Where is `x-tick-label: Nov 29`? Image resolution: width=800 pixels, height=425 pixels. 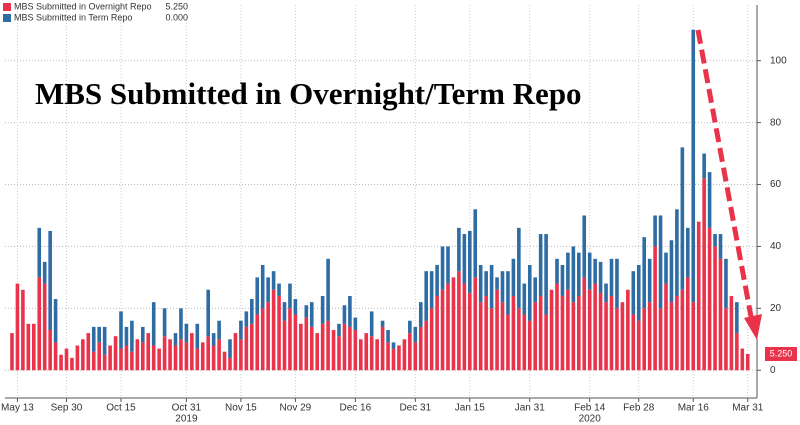
x-tick-label: Nov 29 is located at coordinates (296, 408).